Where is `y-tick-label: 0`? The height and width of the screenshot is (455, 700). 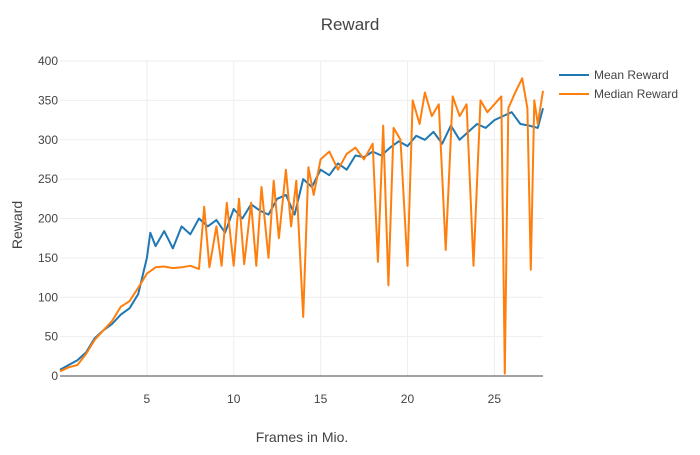
y-tick-label: 0 is located at coordinates (54, 376).